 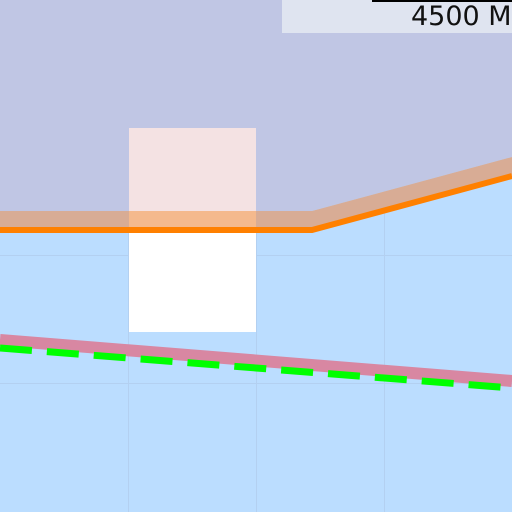 I want to click on pink-boundary-line, so click(x=256, y=360).